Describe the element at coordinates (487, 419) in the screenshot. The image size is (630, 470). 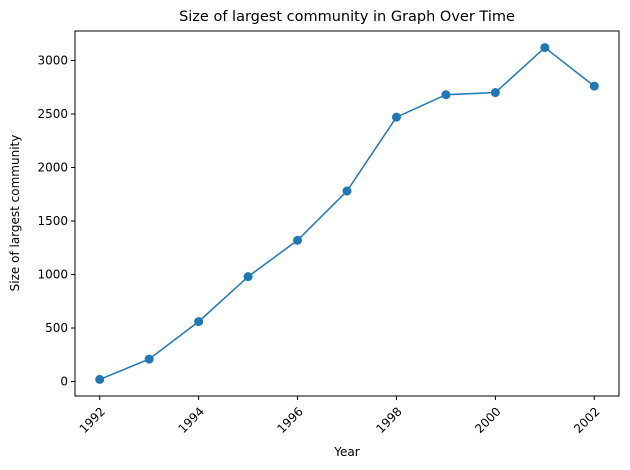
I see `x-tick-label: 2000` at that location.